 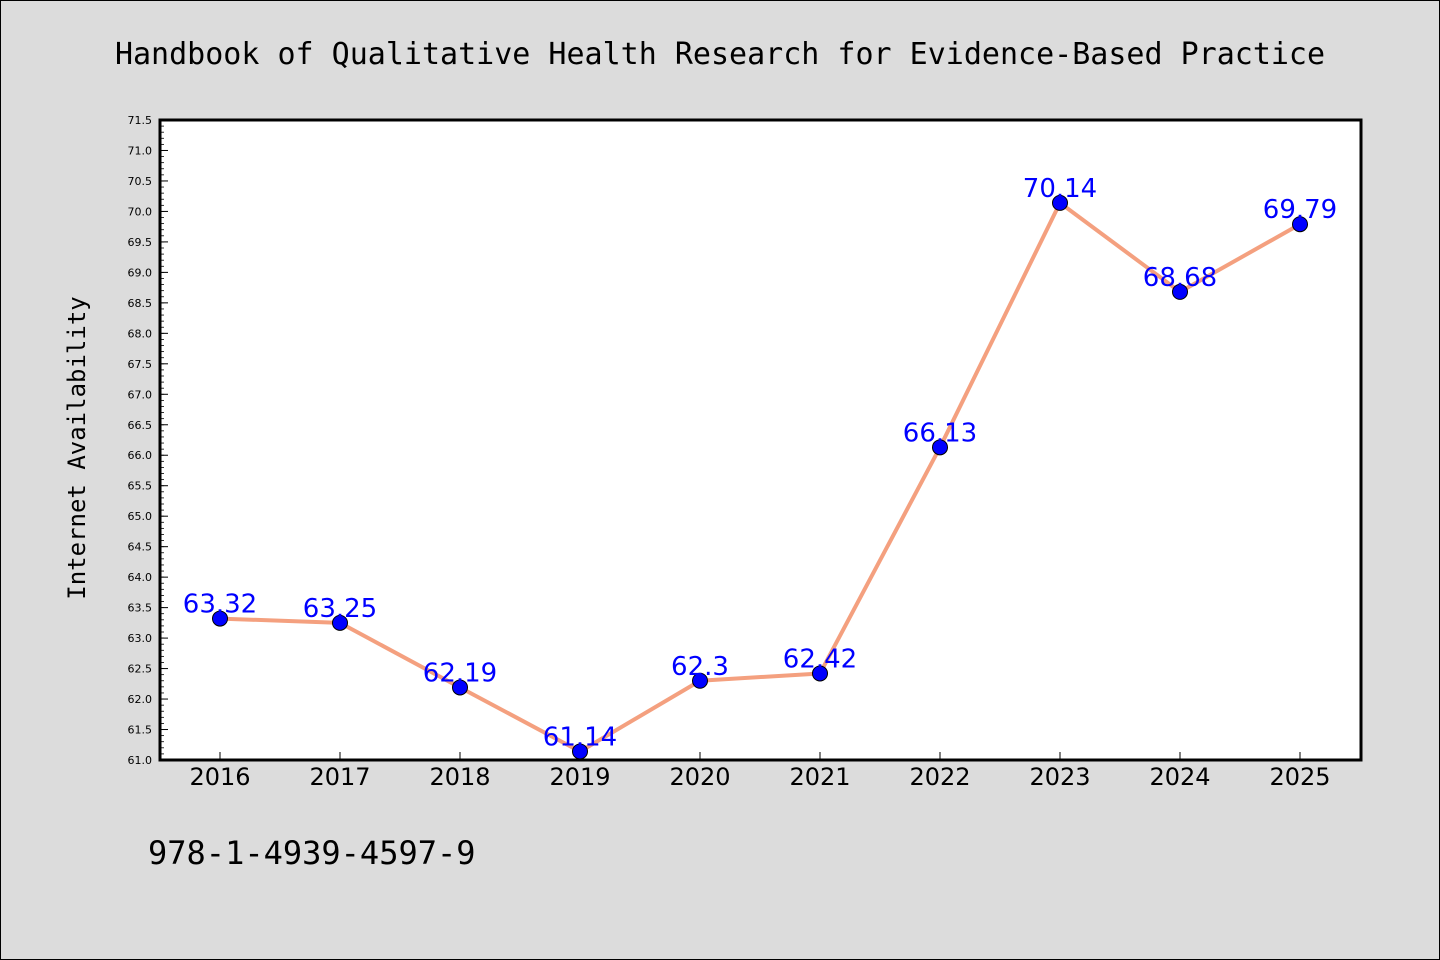 I want to click on x-tick-label: 2025, so click(x=1299, y=777).